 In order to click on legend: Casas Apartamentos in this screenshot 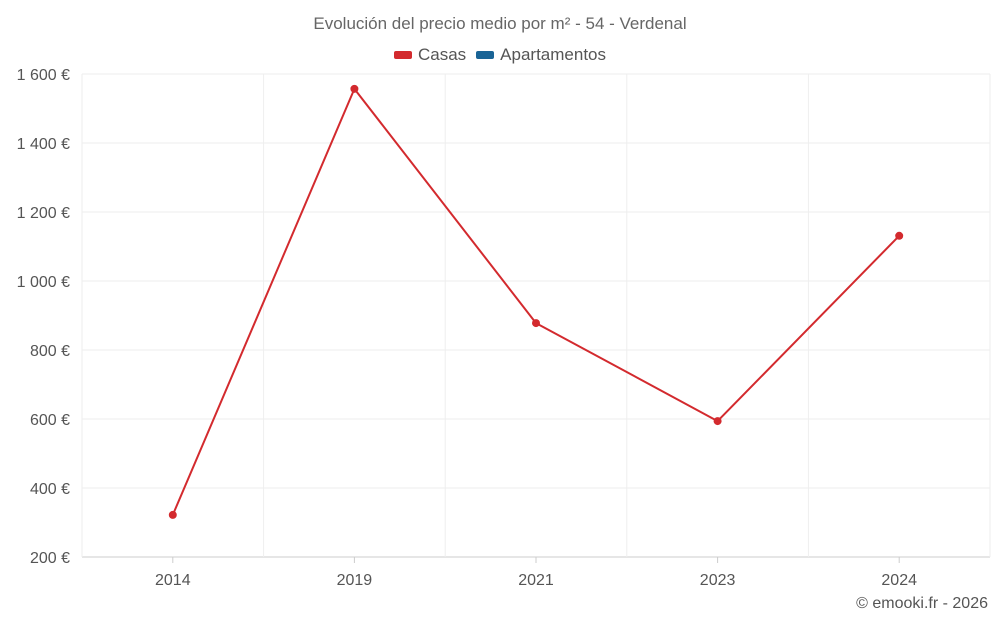, I will do `click(500, 55)`.